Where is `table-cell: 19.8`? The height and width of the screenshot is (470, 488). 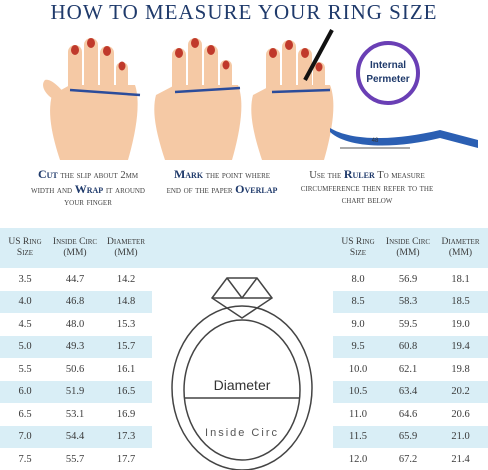
table-cell: 19.8 is located at coordinates (460, 369).